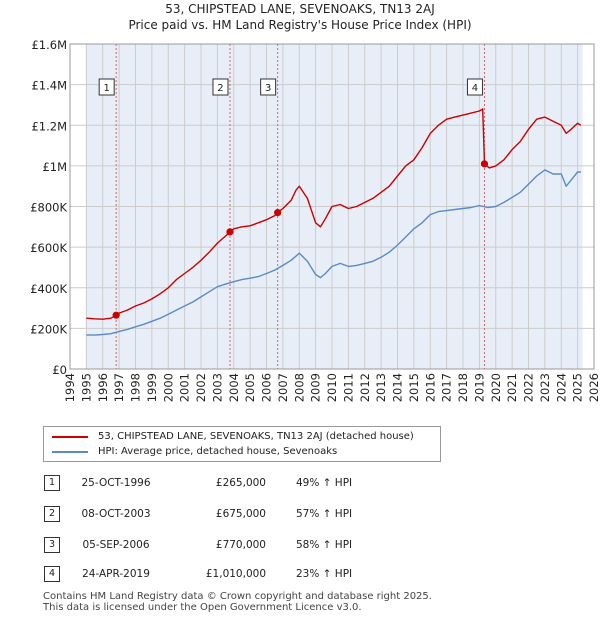 The image size is (600, 620). Describe the element at coordinates (136, 387) in the screenshot. I see `x-tick-label: 1998` at that location.